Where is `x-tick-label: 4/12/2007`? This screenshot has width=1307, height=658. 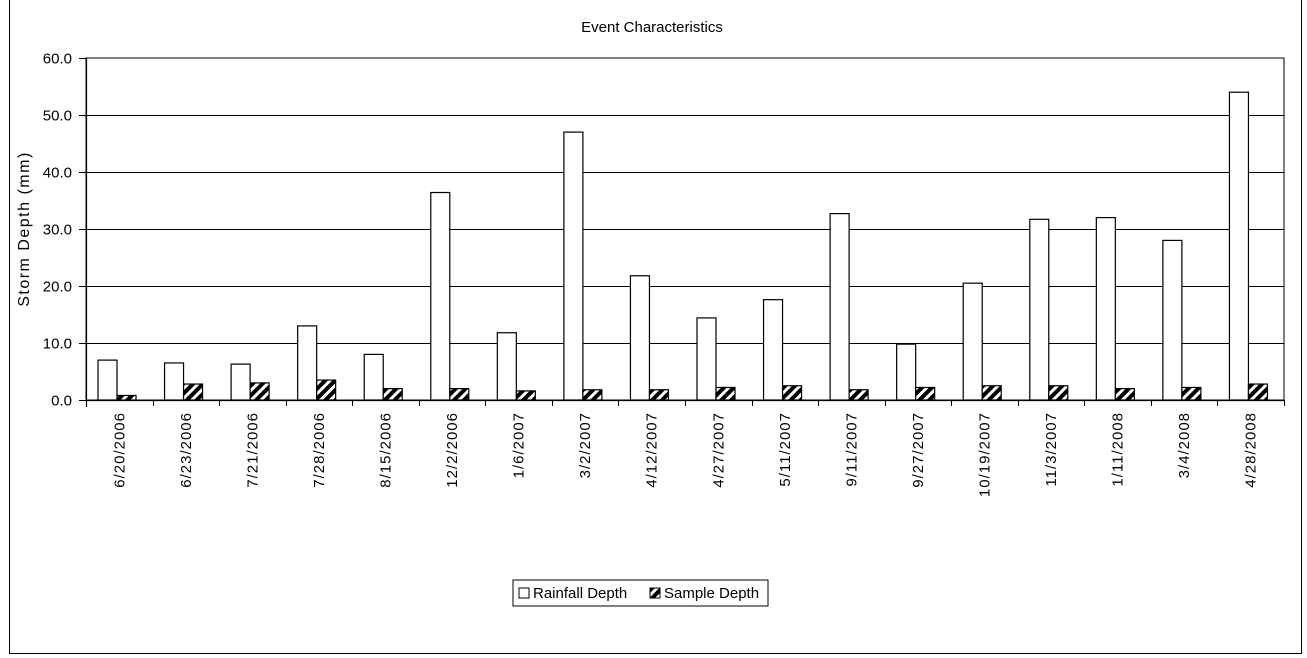
x-tick-label: 4/12/2007 is located at coordinates (652, 450).